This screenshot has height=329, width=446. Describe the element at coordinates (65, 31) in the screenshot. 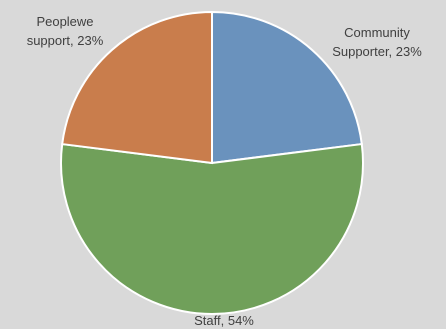

I see `data-label-people-we-support: Peoplewe support, 23%` at that location.